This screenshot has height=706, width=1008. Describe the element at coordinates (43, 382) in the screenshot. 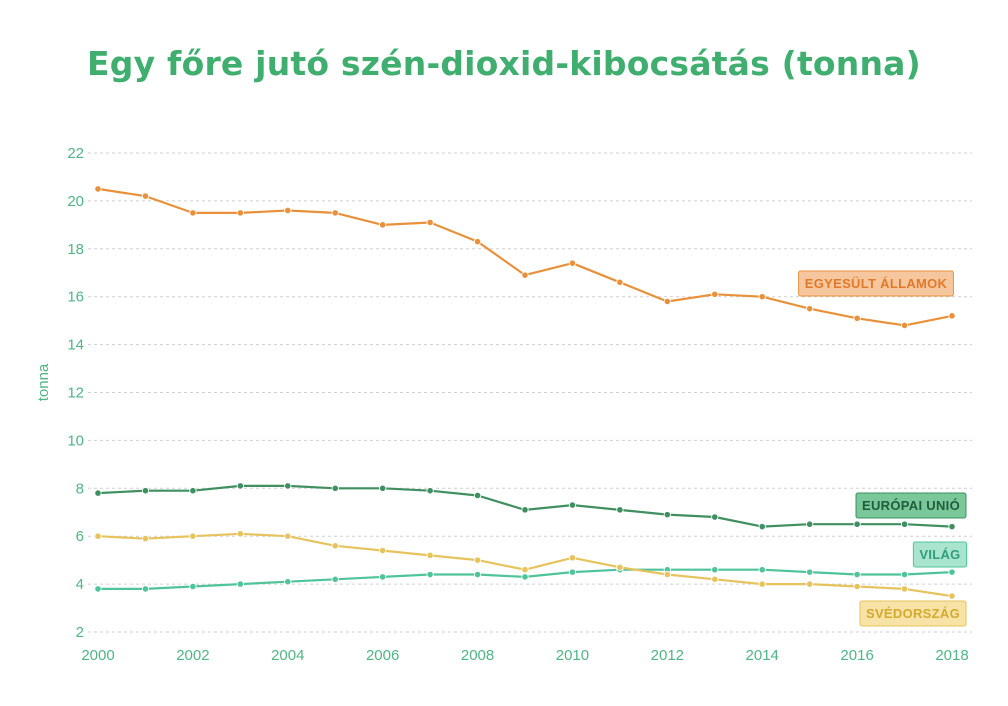

I see `y-axis-label: tonna` at that location.